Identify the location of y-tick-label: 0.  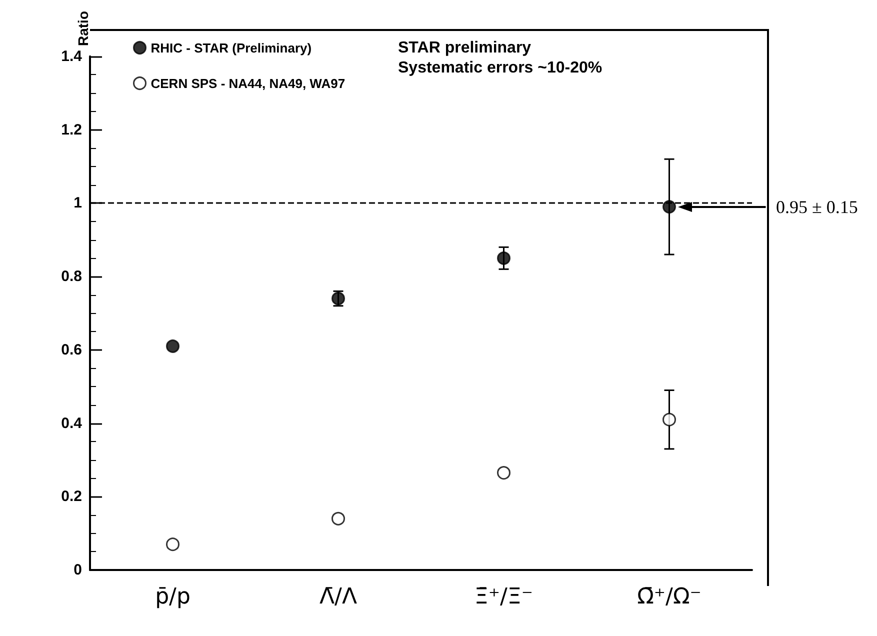
(78, 570).